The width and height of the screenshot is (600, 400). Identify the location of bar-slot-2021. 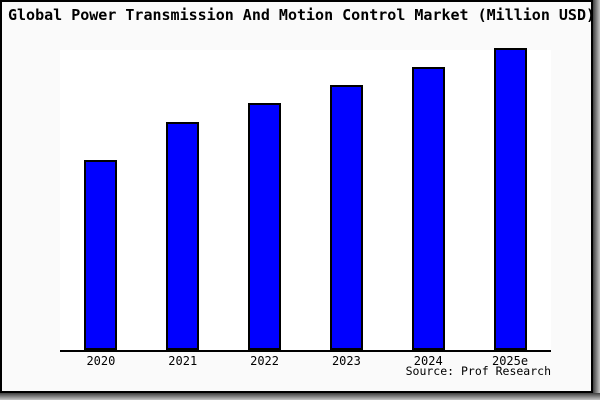
(183, 200).